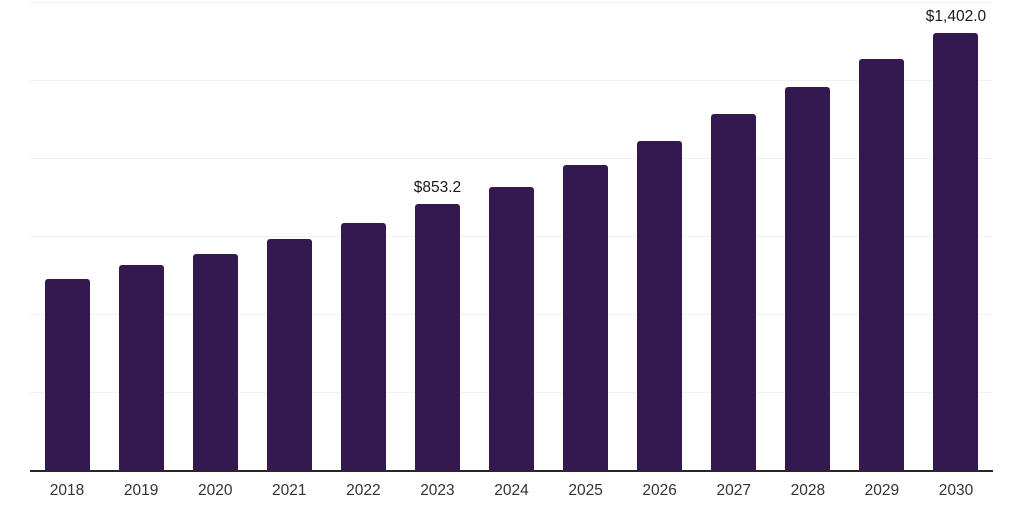 This screenshot has width=1024, height=512. I want to click on x-tick-label: 2022, so click(363, 490).